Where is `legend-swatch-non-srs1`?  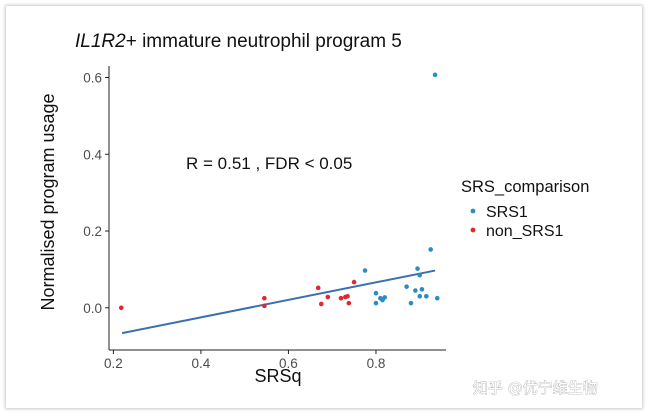 legend-swatch-non-srs1 is located at coordinates (473, 230).